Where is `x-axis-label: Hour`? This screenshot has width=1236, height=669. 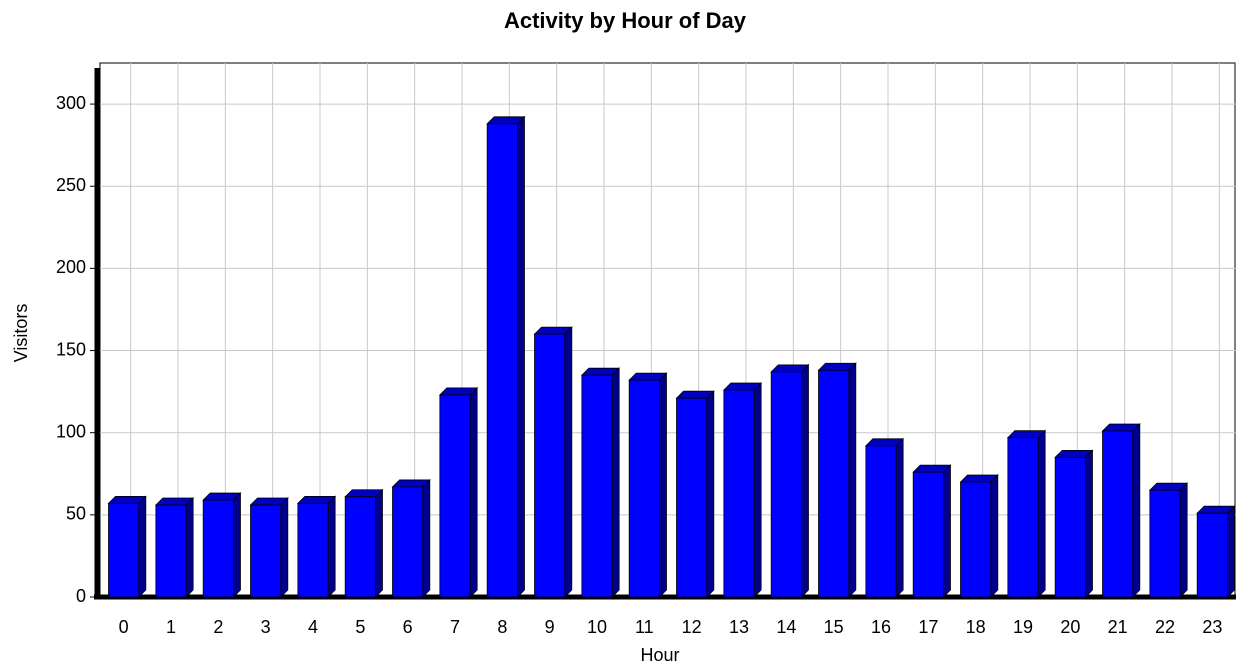 x-axis-label: Hour is located at coordinates (659, 655).